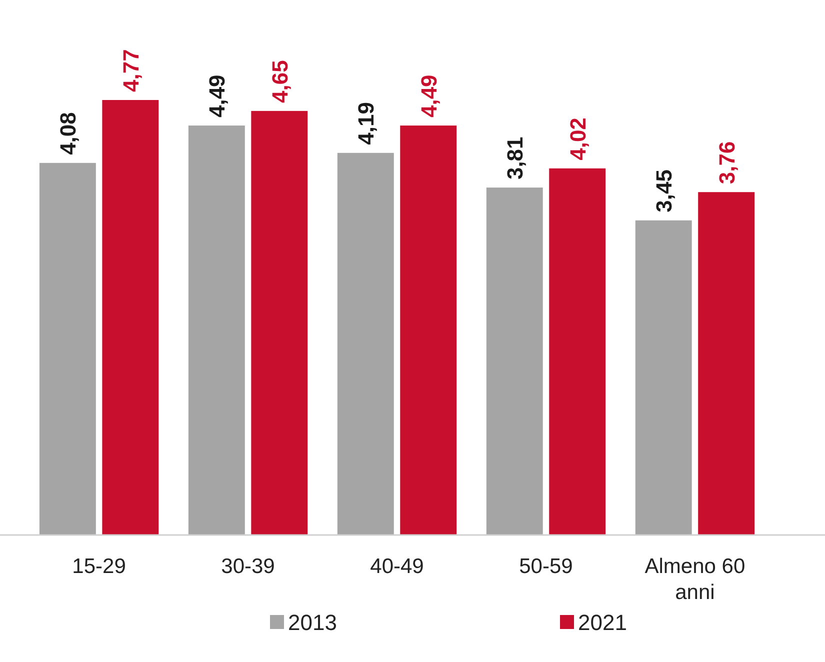 The height and width of the screenshot is (662, 825). I want to click on x-tick-label: 40-49, so click(397, 566).